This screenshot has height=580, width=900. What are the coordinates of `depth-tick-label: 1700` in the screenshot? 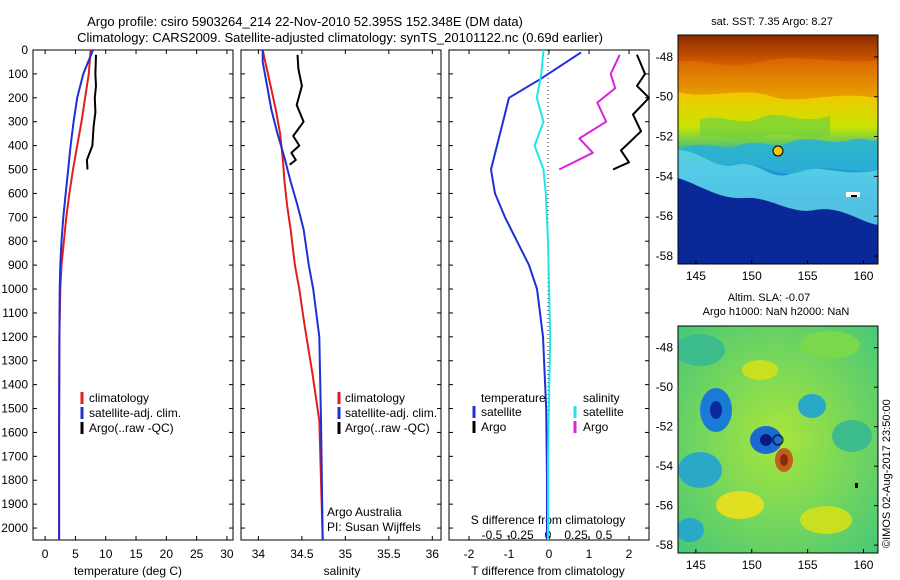 It's located at (14, 456).